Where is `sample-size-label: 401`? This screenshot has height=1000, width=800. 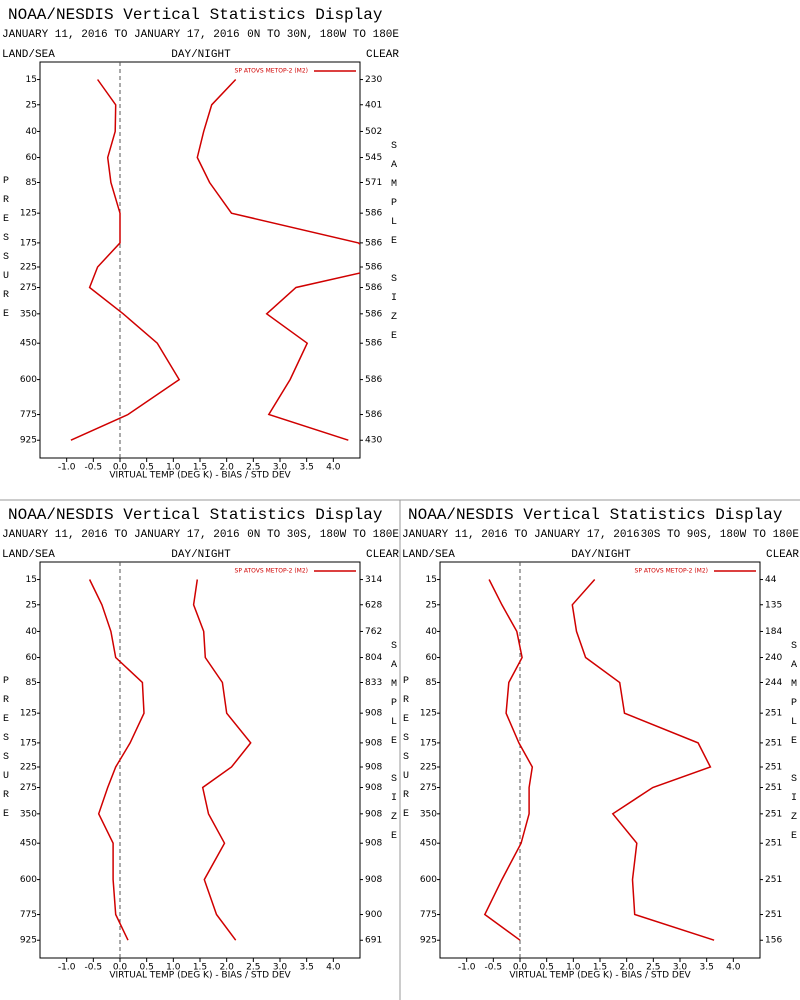 sample-size-label: 401 is located at coordinates (373, 105).